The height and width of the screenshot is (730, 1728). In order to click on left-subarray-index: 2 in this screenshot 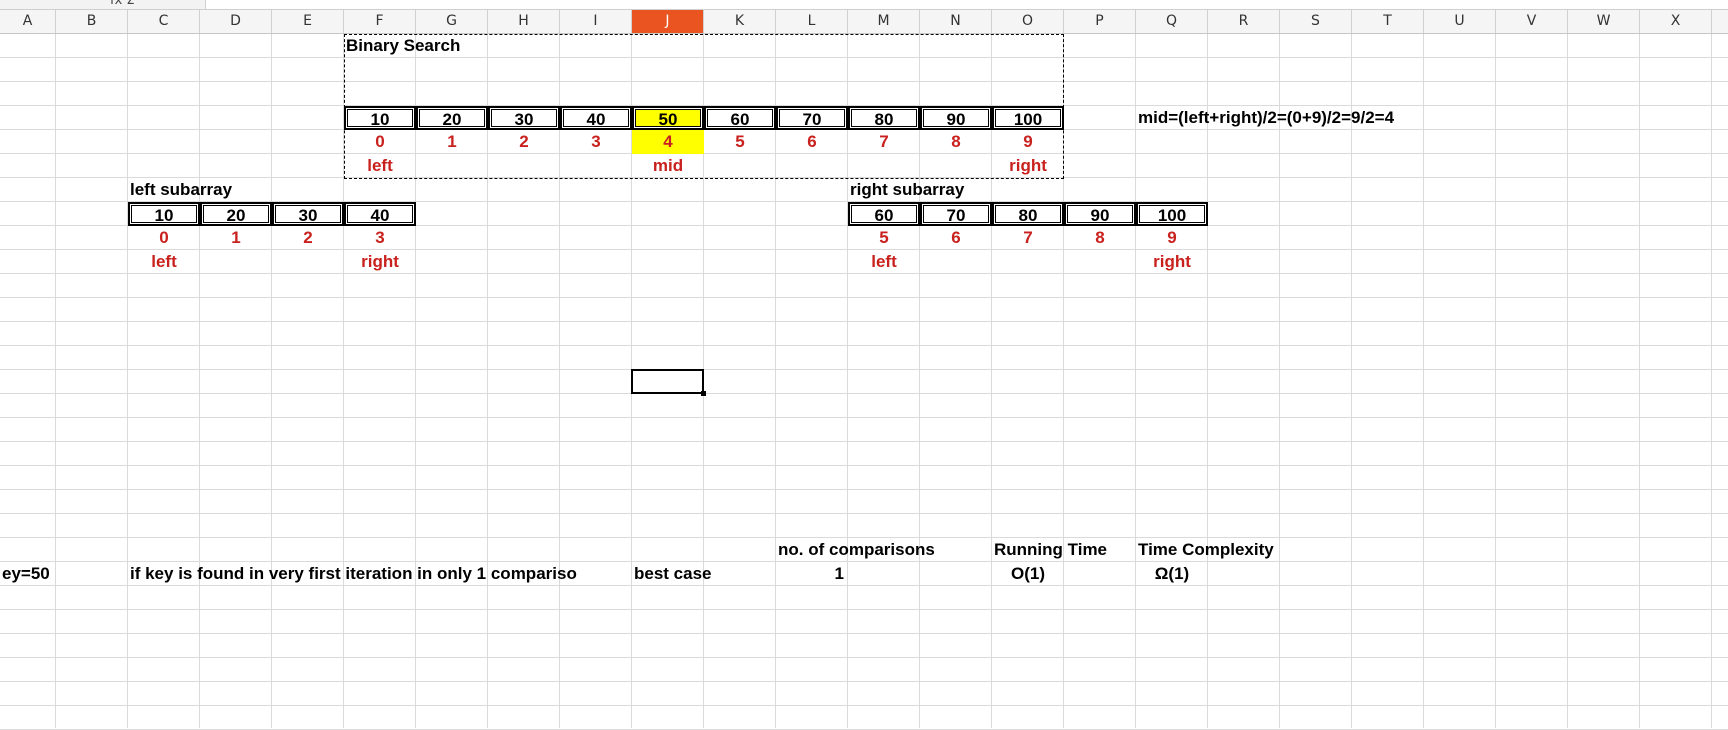, I will do `click(308, 237)`.